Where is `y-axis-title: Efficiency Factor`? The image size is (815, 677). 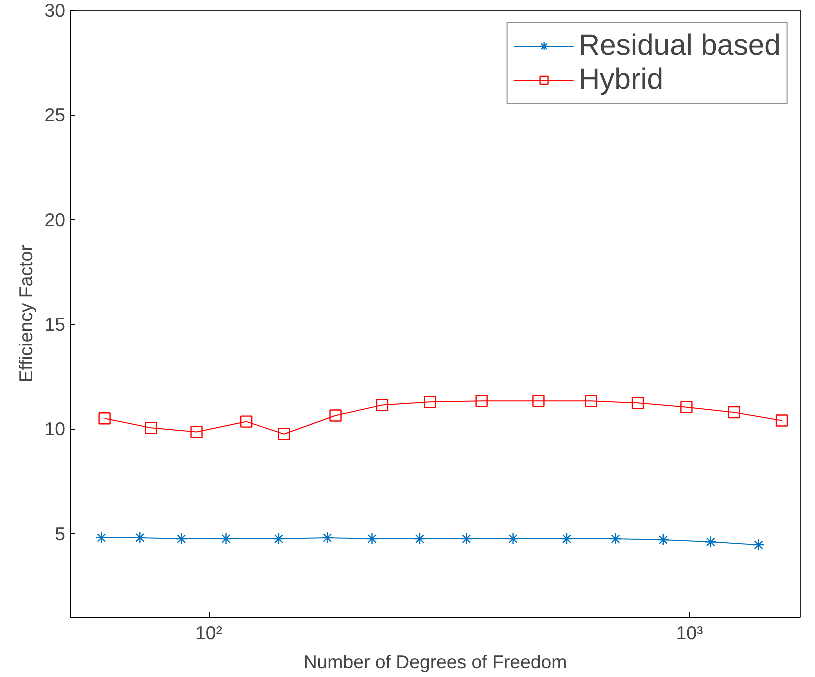
y-axis-title: Efficiency Factor is located at coordinates (26, 314).